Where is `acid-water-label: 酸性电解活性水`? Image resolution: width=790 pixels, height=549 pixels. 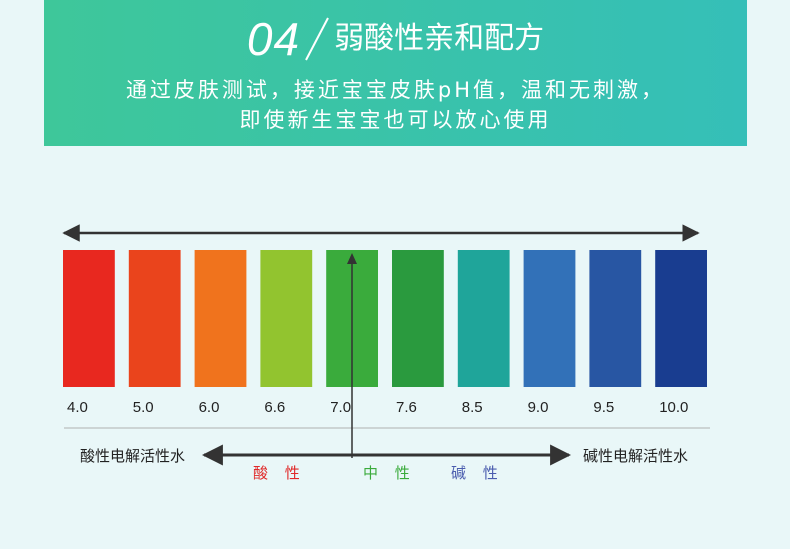
acid-water-label: 酸性电解活性水 is located at coordinates (133, 456).